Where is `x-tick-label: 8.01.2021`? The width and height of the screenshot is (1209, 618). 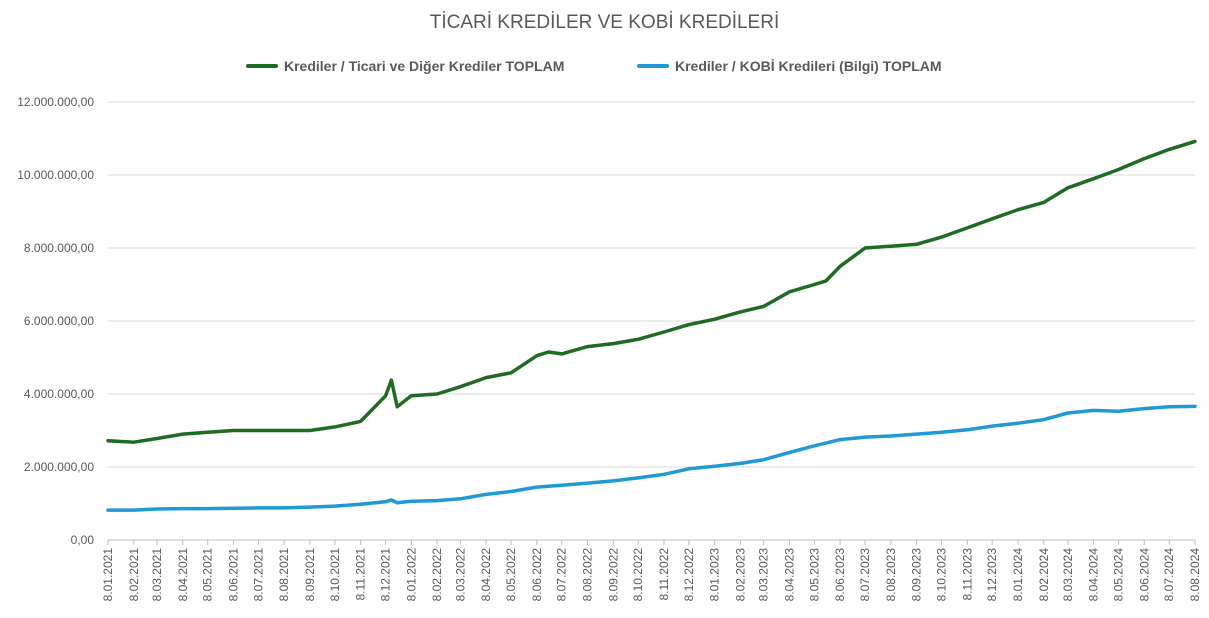
x-tick-label: 8.01.2021 is located at coordinates (108, 575).